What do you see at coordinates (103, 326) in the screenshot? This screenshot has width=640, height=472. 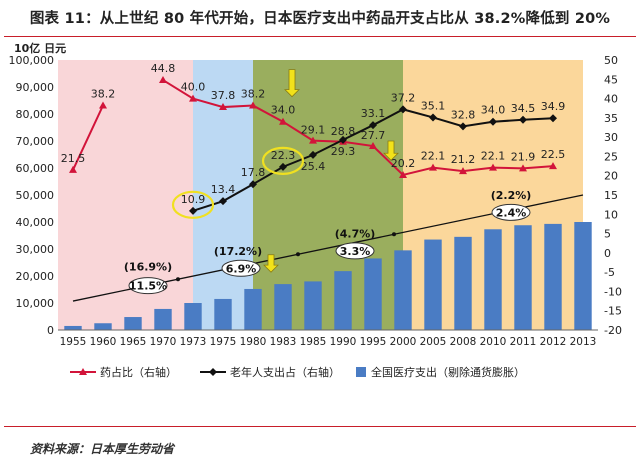 I see `bar-1960` at bounding box center [103, 326].